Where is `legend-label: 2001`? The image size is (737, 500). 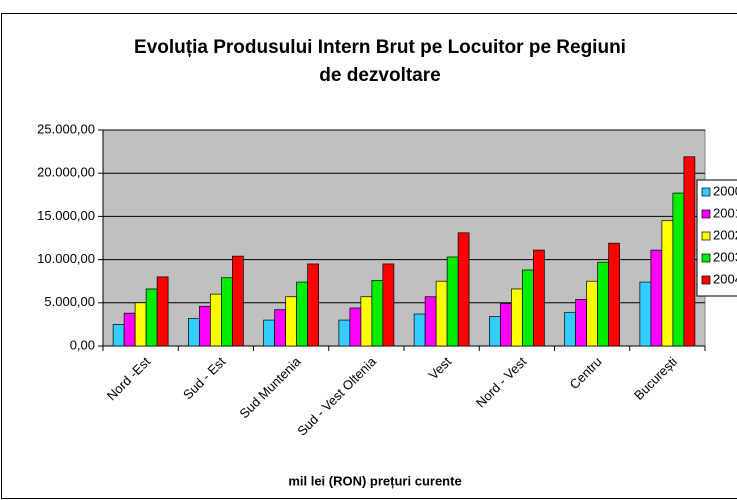
legend-label: 2001 is located at coordinates (725, 212).